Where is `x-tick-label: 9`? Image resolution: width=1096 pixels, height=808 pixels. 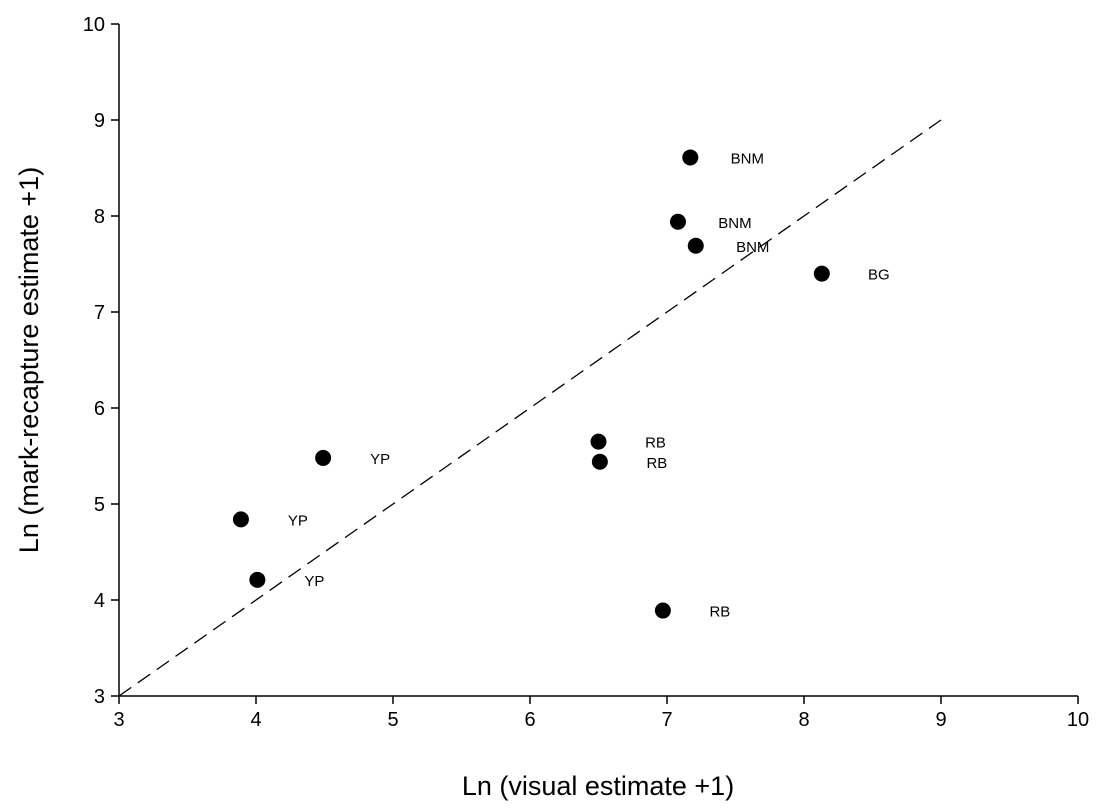 x-tick-label: 9 is located at coordinates (940, 720).